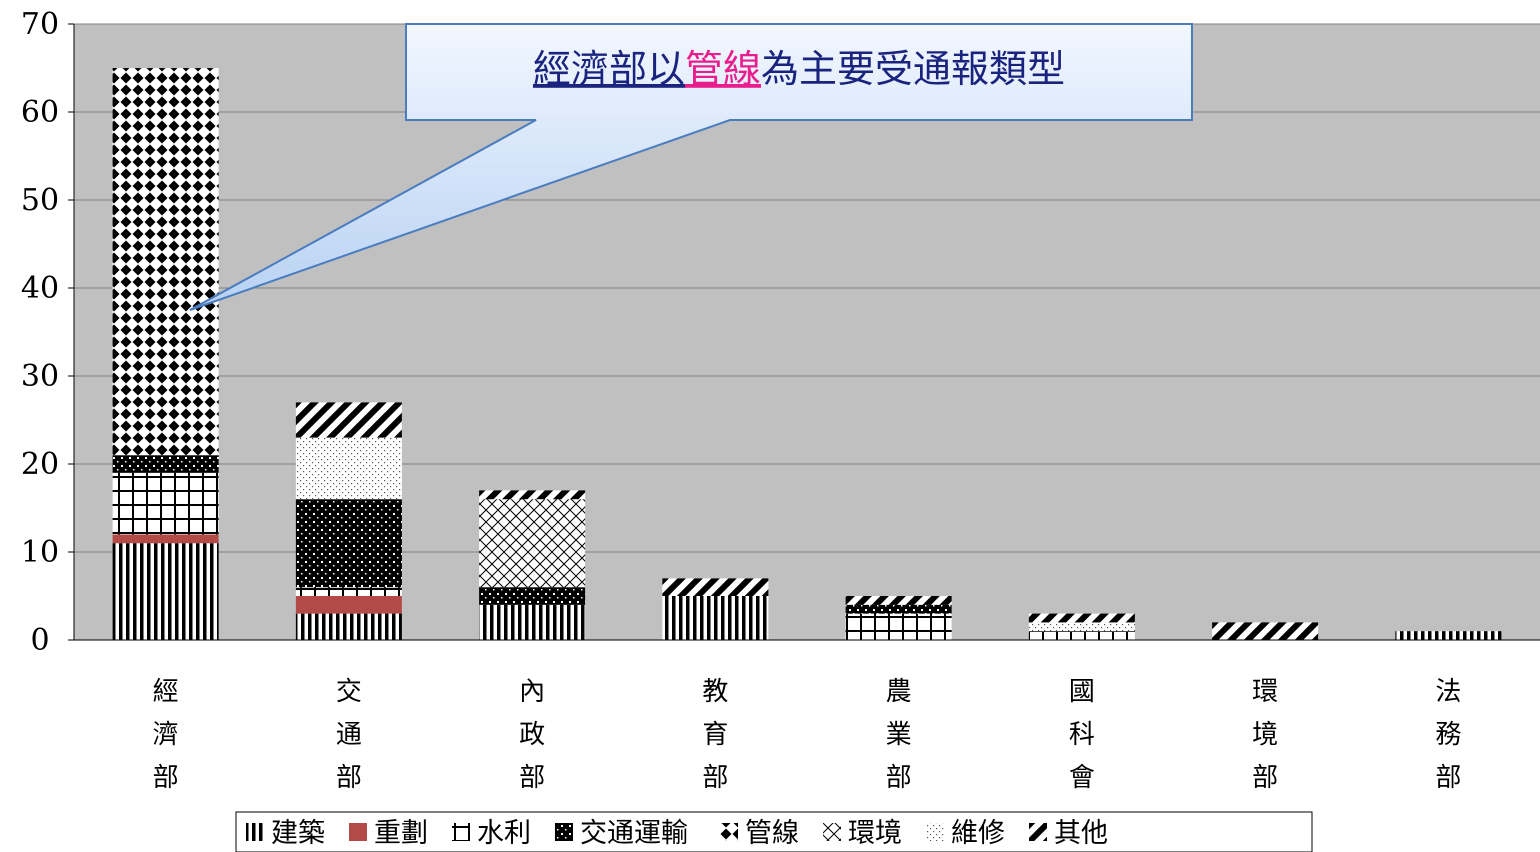 This screenshot has height=852, width=1540. I want to click on y-tick-label: 50, so click(40, 200).